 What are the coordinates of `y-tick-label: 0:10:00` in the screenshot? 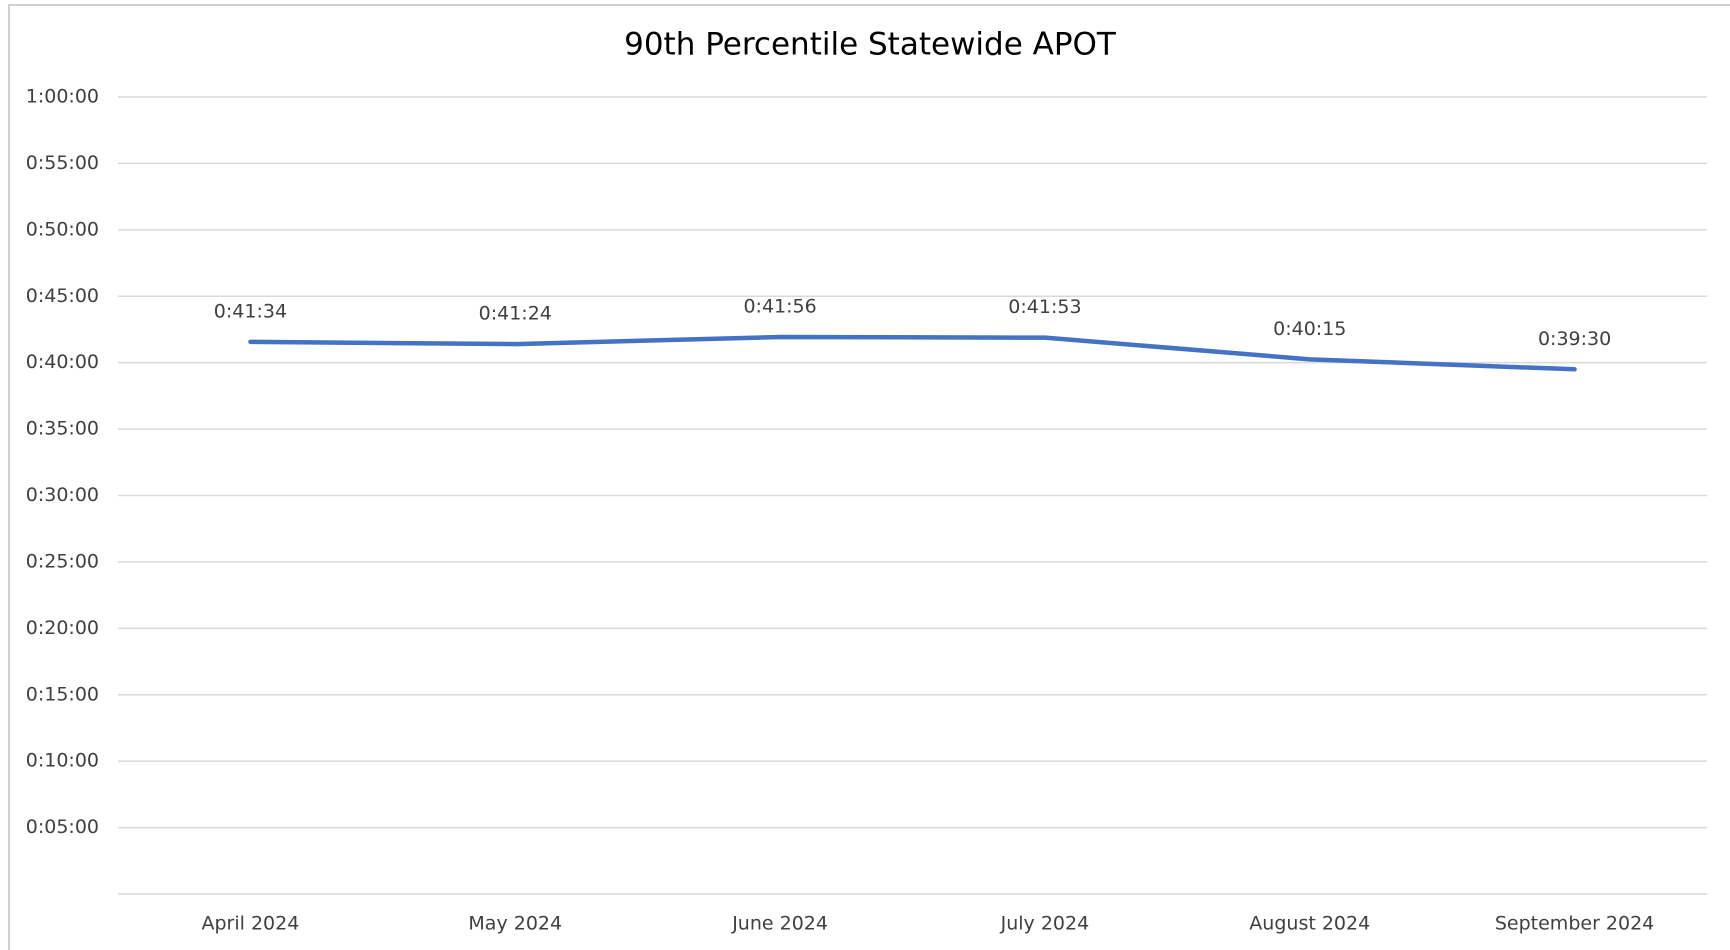 It's located at (62, 761).